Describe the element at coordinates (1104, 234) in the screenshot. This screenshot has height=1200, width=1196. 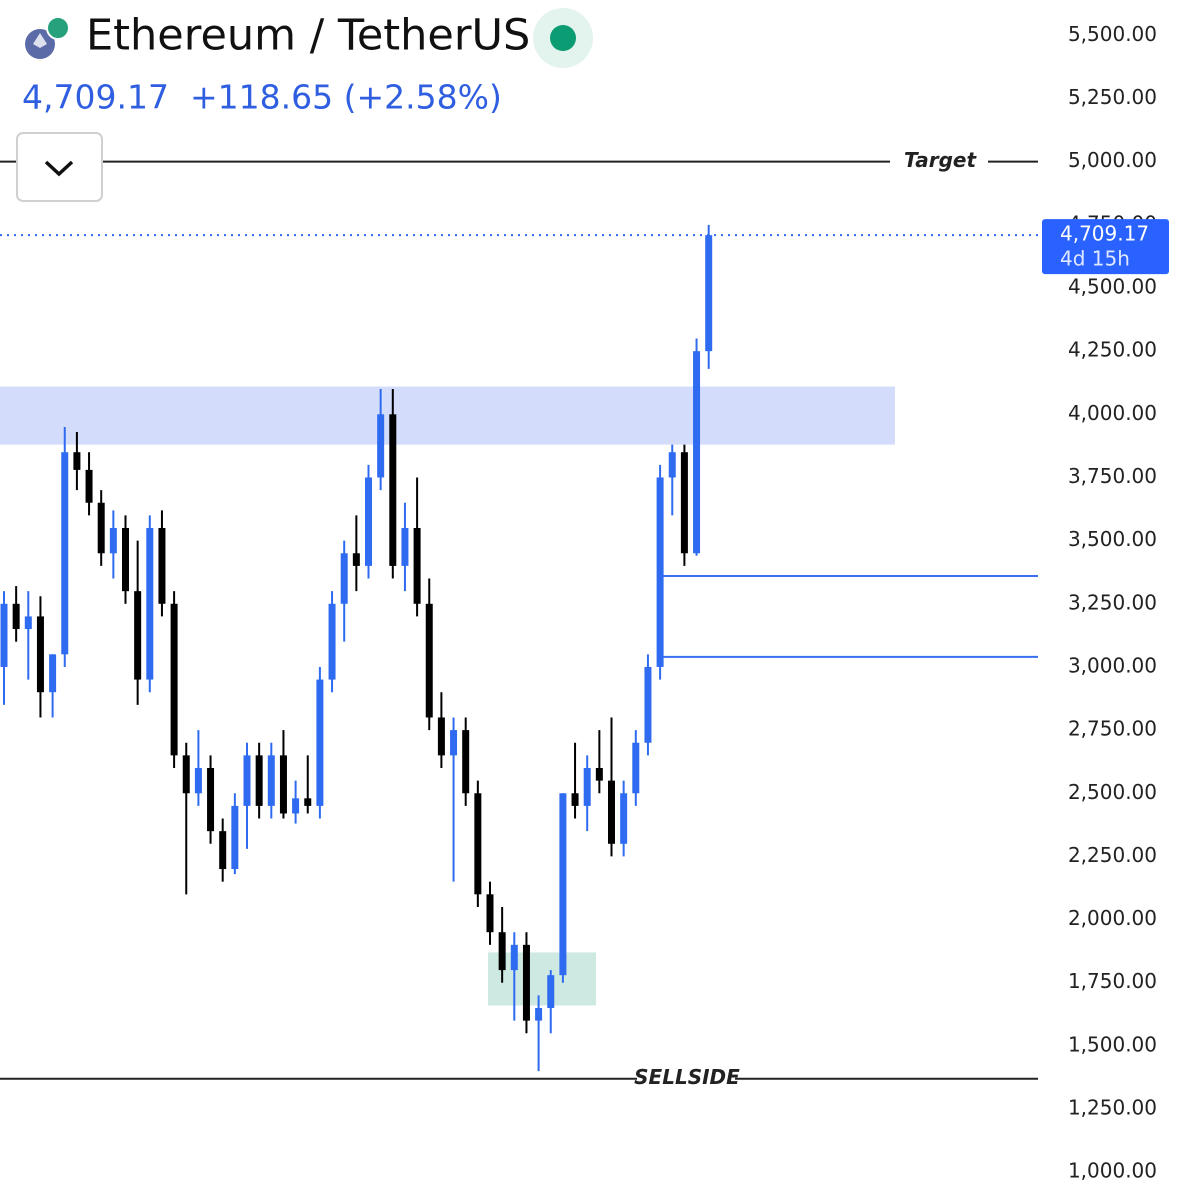
I see `price-label: 4,709.17` at that location.